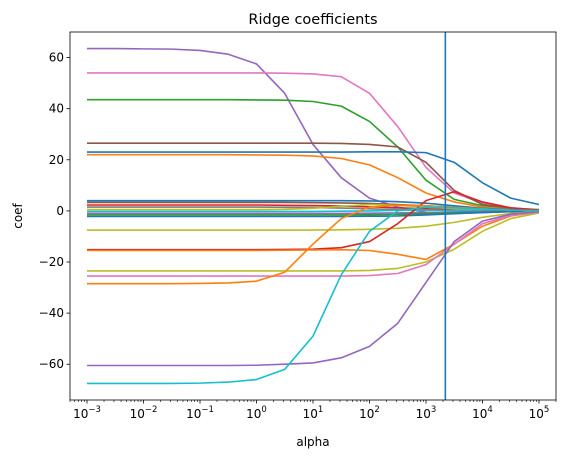 The width and height of the screenshot is (574, 459). Describe the element at coordinates (51, 364) in the screenshot. I see `y-tick-label: −60` at that location.